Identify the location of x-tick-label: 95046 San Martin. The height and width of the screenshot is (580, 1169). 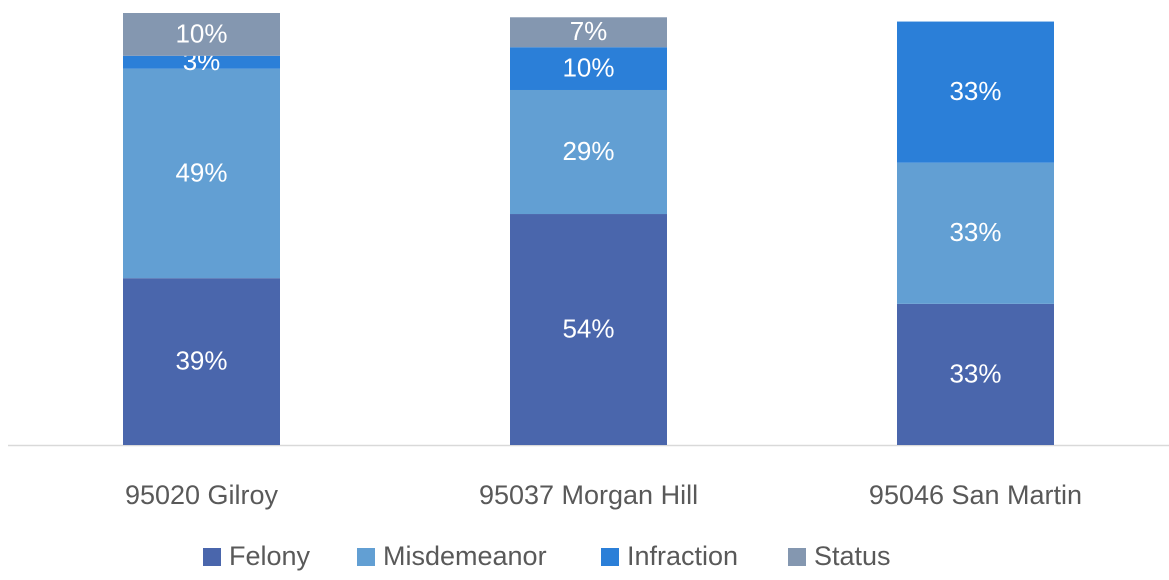
(975, 495).